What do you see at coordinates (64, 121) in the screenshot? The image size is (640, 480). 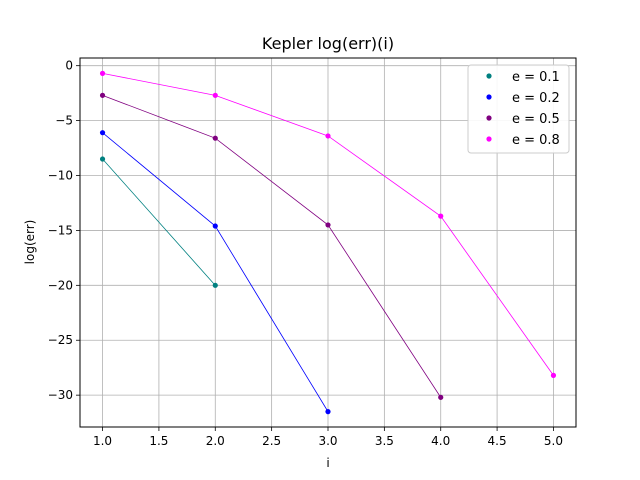 I see `y-tick-label: −5` at bounding box center [64, 121].